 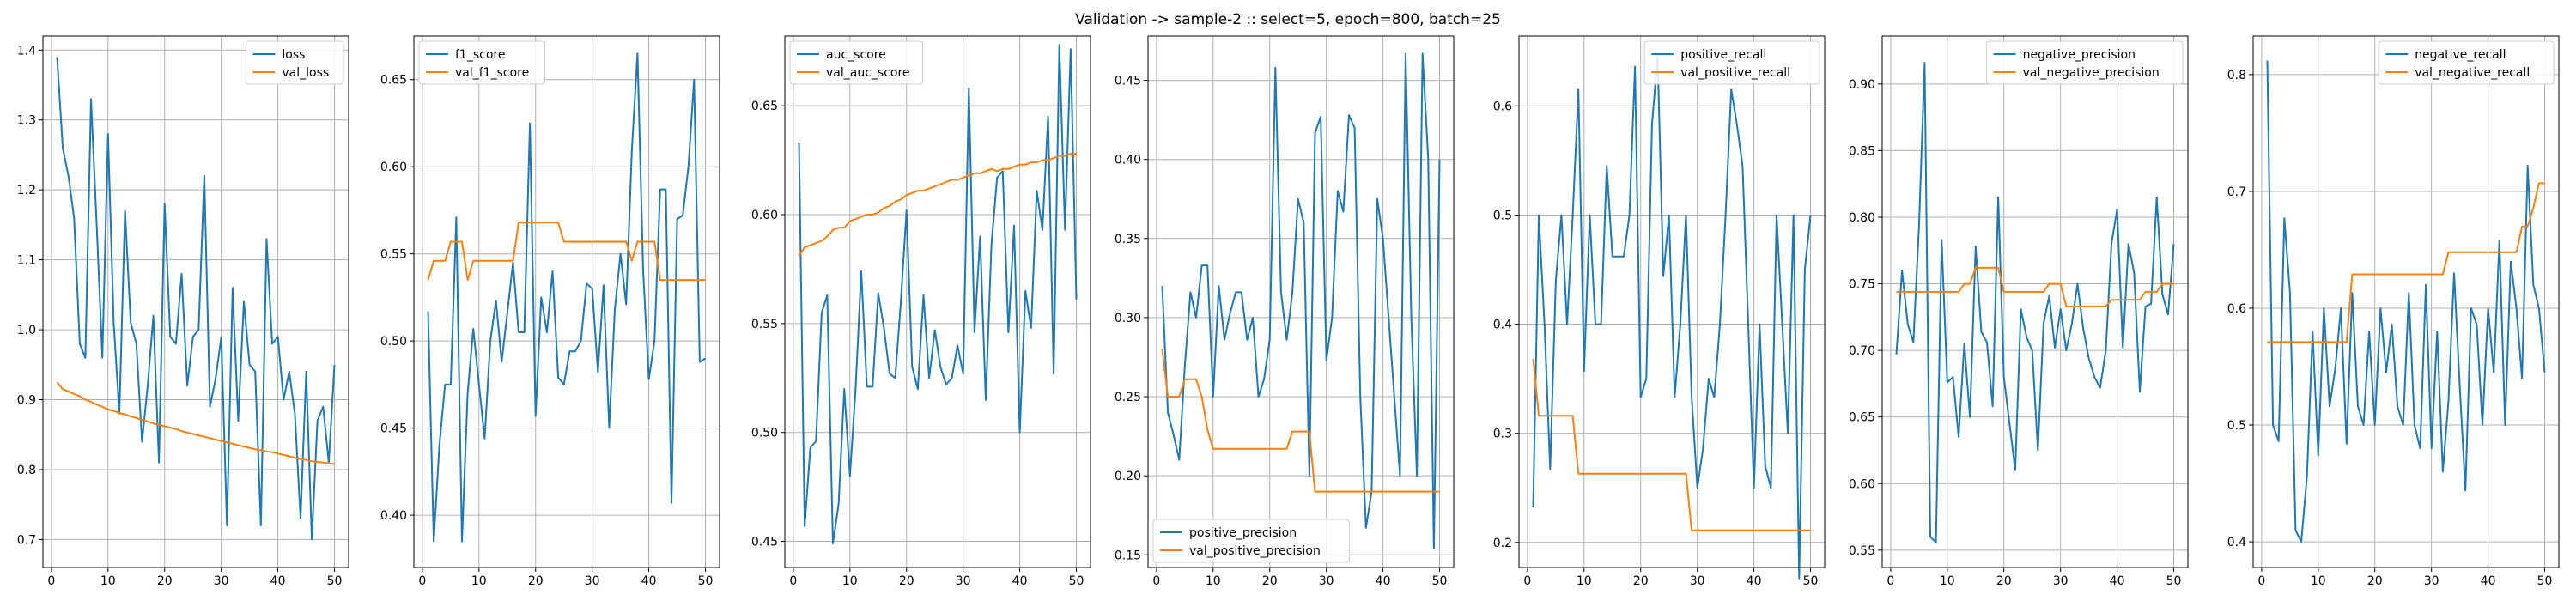 I want to click on legend: negative_recall val_negative_recall, so click(x=2466, y=63).